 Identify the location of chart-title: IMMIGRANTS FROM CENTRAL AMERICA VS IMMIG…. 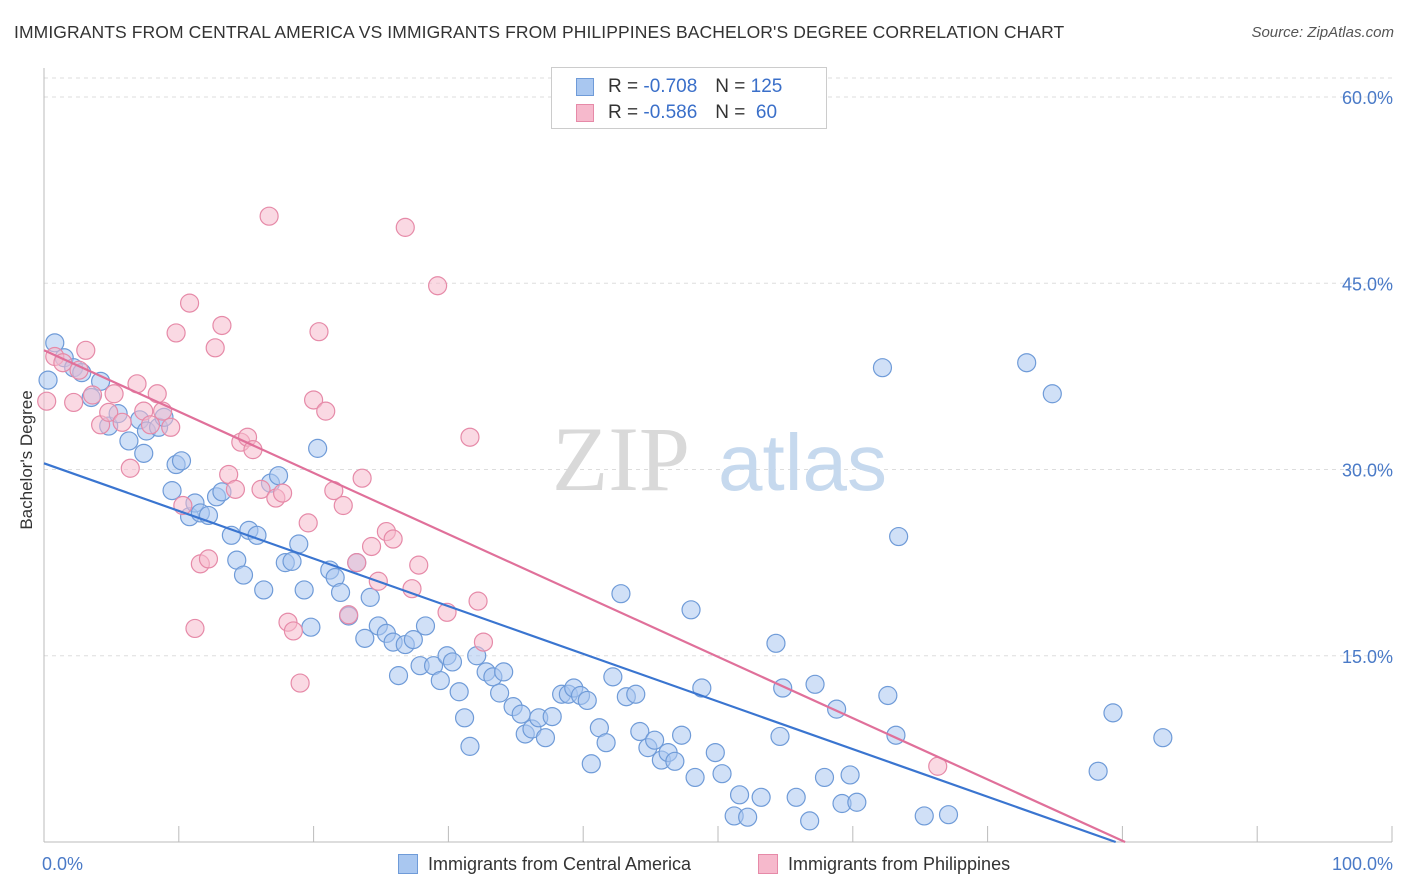
(539, 32).